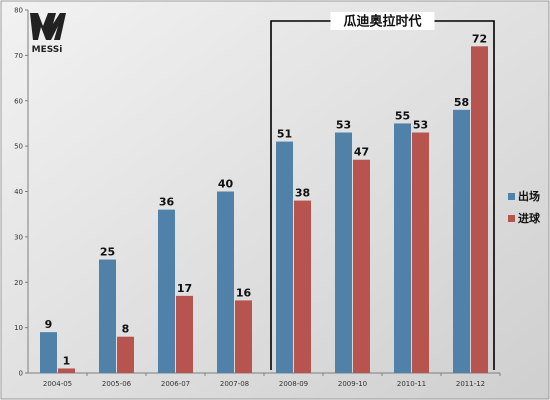 Image resolution: width=550 pixels, height=400 pixels. What do you see at coordinates (48, 26) in the screenshot?
I see `logo-mark-icon` at bounding box center [48, 26].